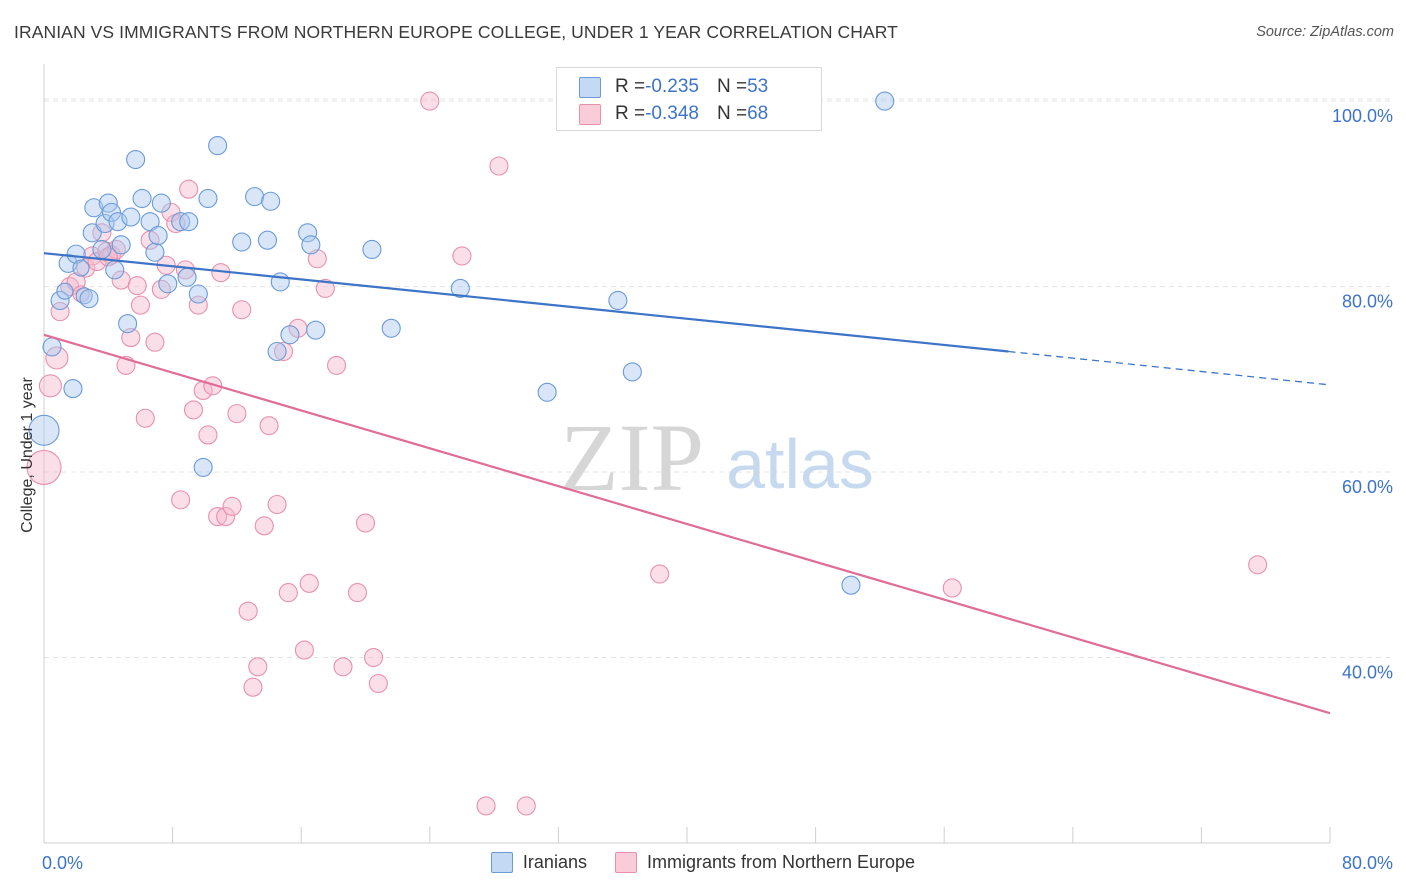  What do you see at coordinates (1367, 673) in the screenshot?
I see `y-tick-label: 40.0%` at bounding box center [1367, 673].